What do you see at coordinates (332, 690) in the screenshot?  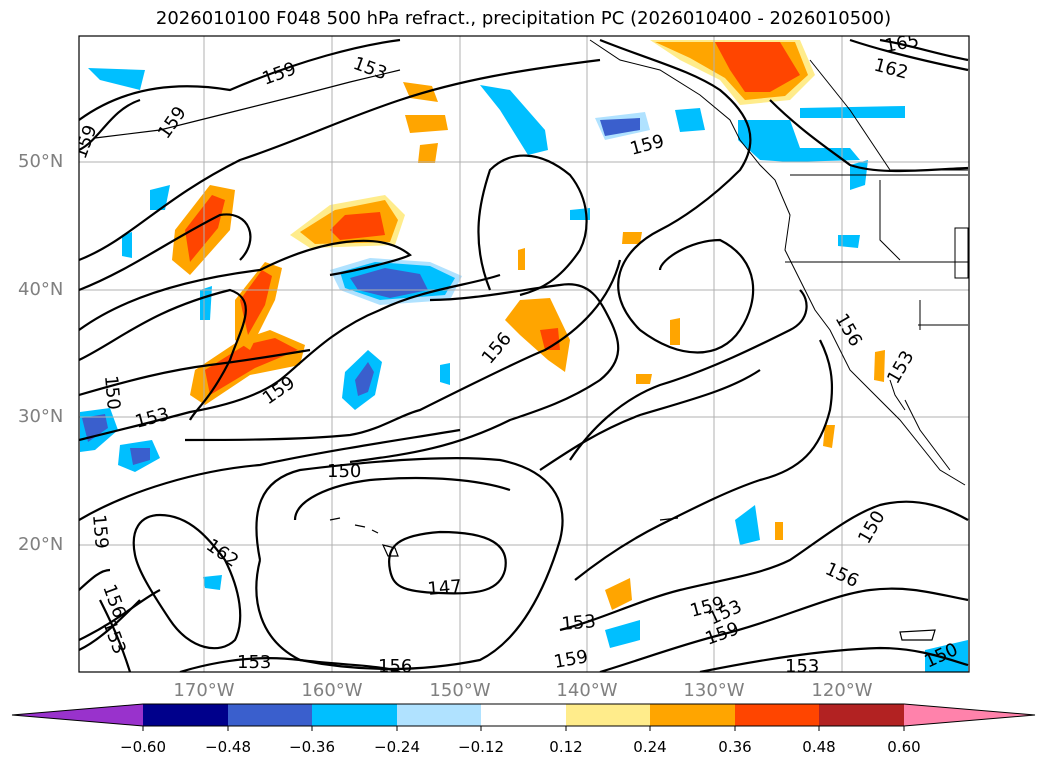 I see `lon-label: 160°W` at bounding box center [332, 690].